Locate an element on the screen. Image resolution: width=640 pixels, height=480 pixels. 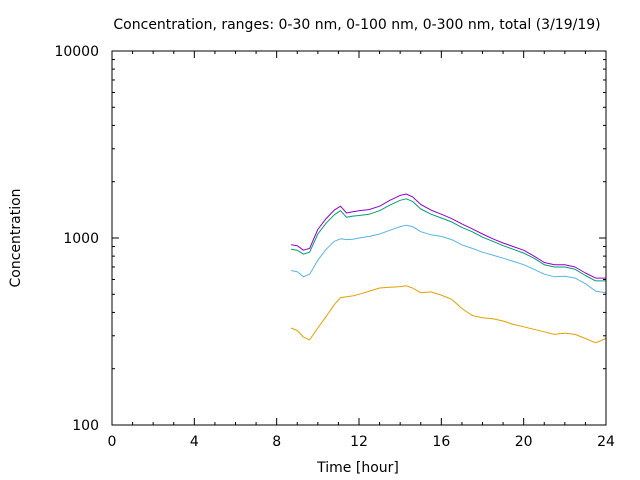
x-tick-label: 16 is located at coordinates (441, 442).